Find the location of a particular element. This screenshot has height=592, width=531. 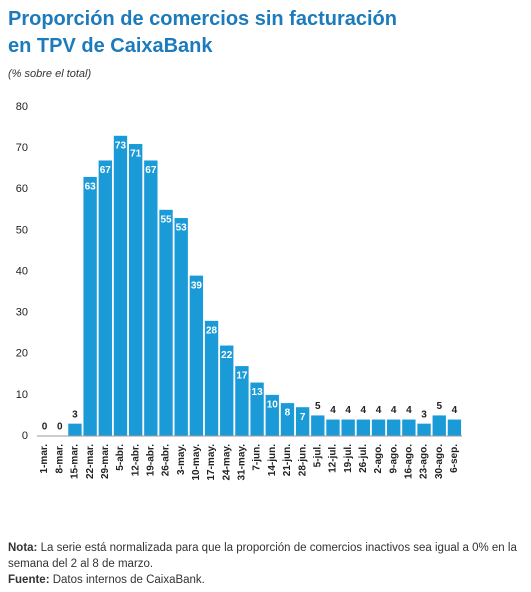

data-label: 7 is located at coordinates (303, 417).